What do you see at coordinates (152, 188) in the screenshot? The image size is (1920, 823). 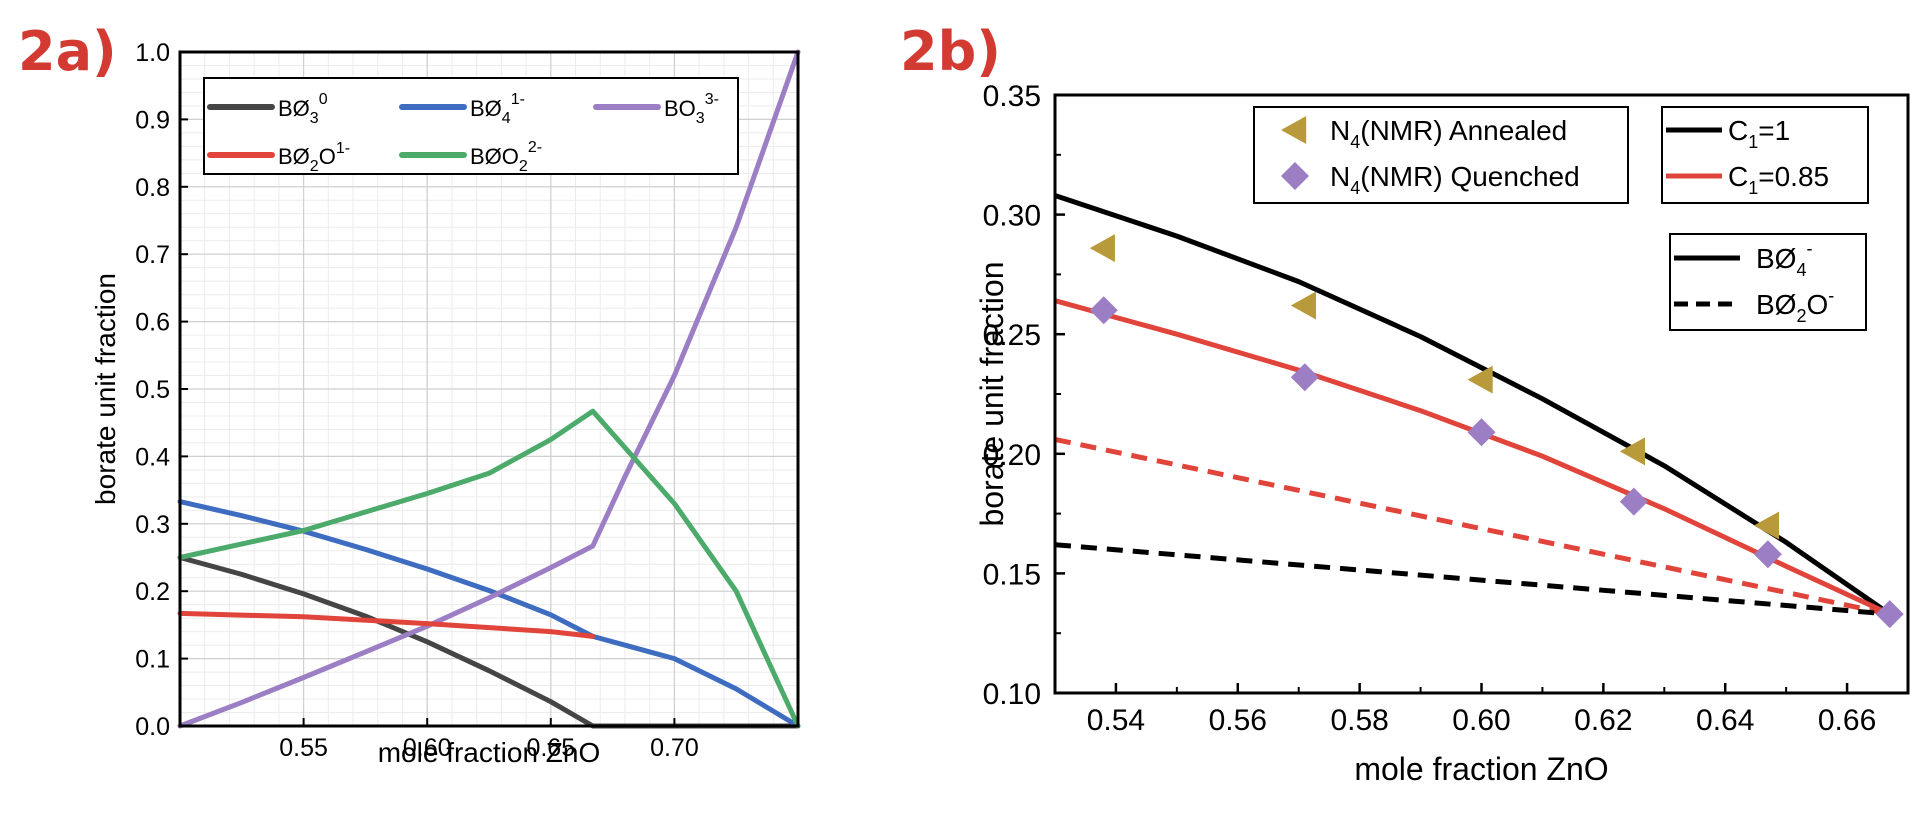 I see `y-tick-label: 0.8` at bounding box center [152, 188].